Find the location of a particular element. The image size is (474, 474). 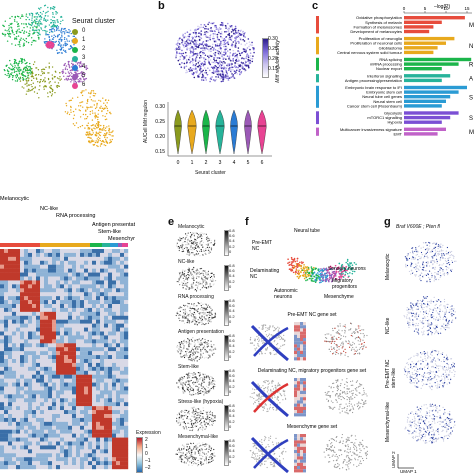

signature-item: NC-like 0.8 0.6 0.4 0.2 0 is located at coordinates (207, 276).